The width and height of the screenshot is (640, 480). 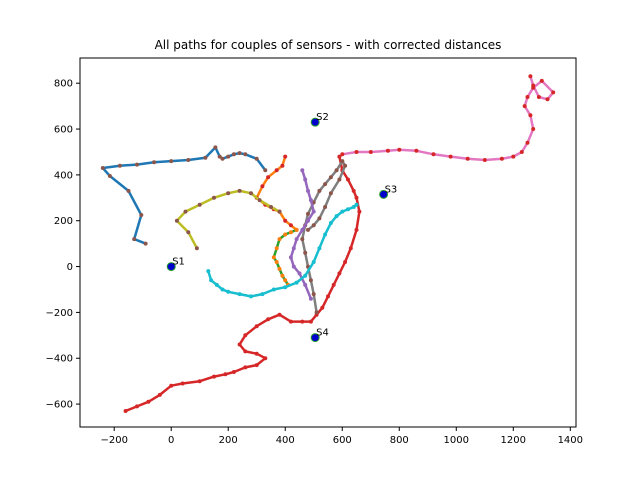 What do you see at coordinates (285, 440) in the screenshot?
I see `x-tick-label: 400` at bounding box center [285, 440].